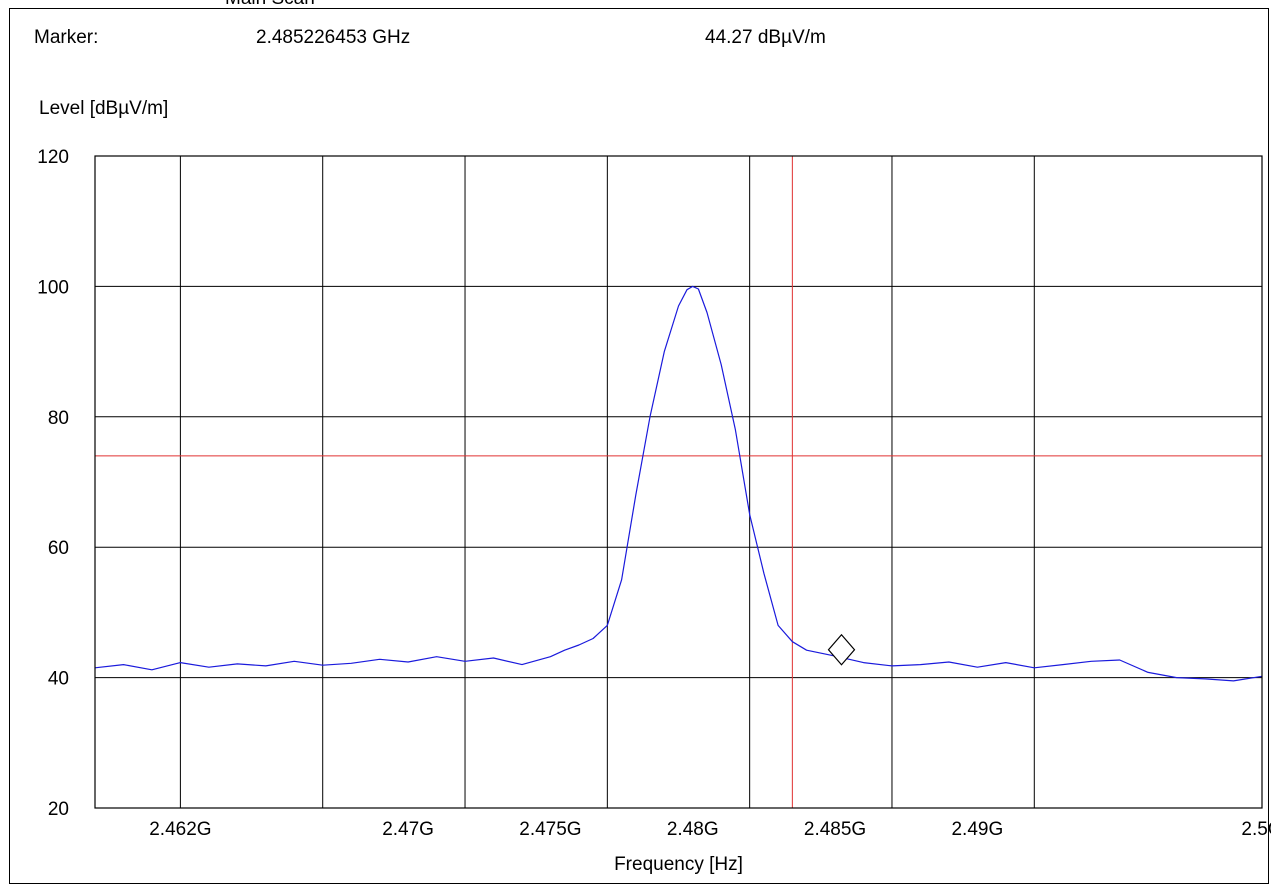 The image size is (1271, 886). I want to click on x-axis-title: Frequency [Hz], so click(678, 864).